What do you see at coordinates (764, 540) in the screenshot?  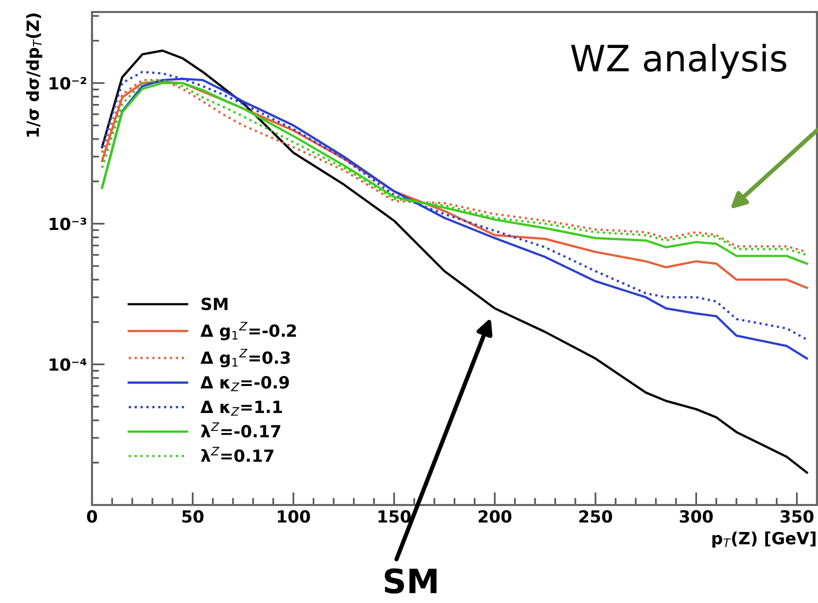 I see `x-axis-title: p$_{T}$(Z) [GeV]` at bounding box center [764, 540].